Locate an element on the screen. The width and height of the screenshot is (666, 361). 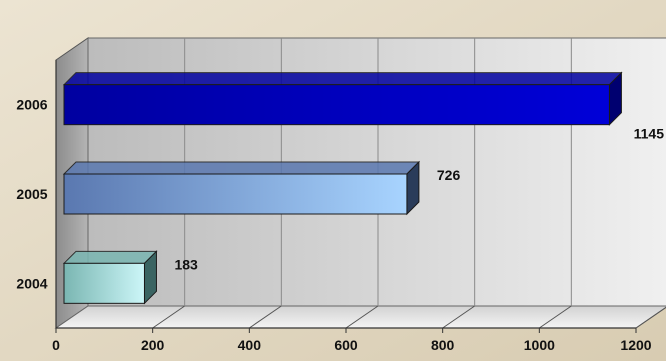
x-tick-label: 1000 is located at coordinates (539, 345).